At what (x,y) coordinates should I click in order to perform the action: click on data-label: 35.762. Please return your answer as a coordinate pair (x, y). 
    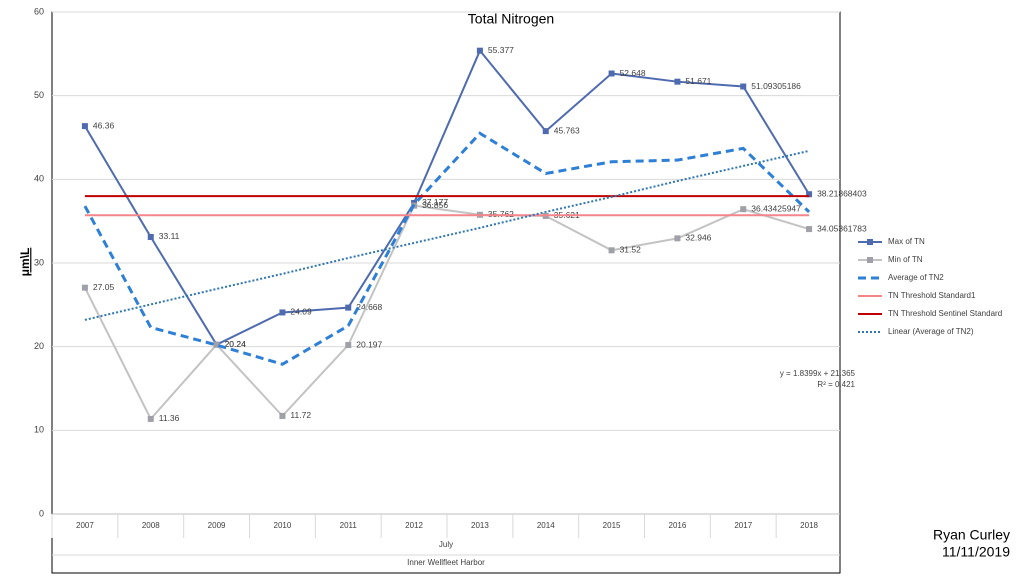
    Looking at the image, I should click on (501, 214).